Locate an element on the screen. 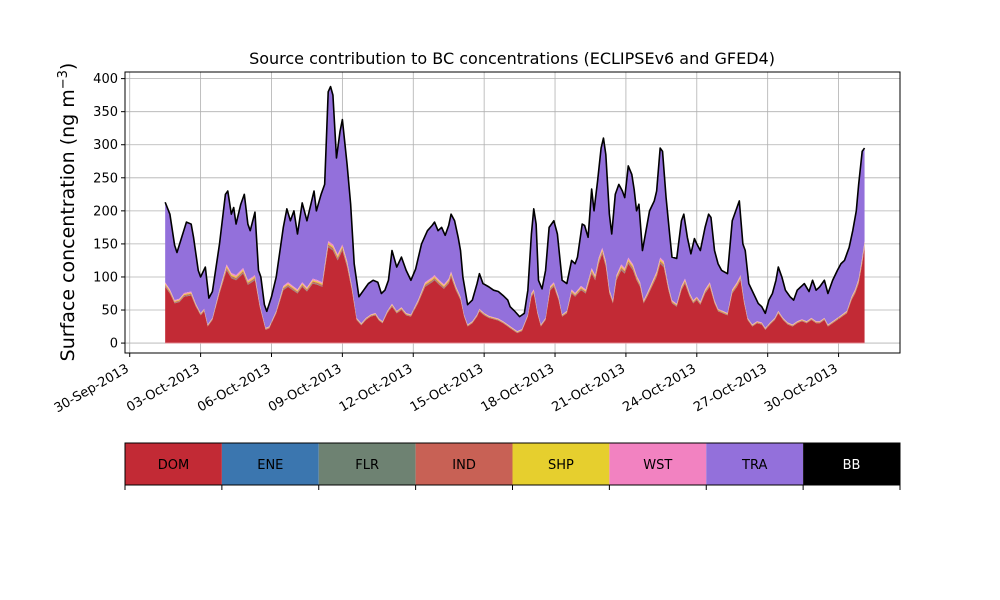 Image resolution: width=1000 pixels, height=600 pixels. legend-swatch-dom is located at coordinates (173, 464).